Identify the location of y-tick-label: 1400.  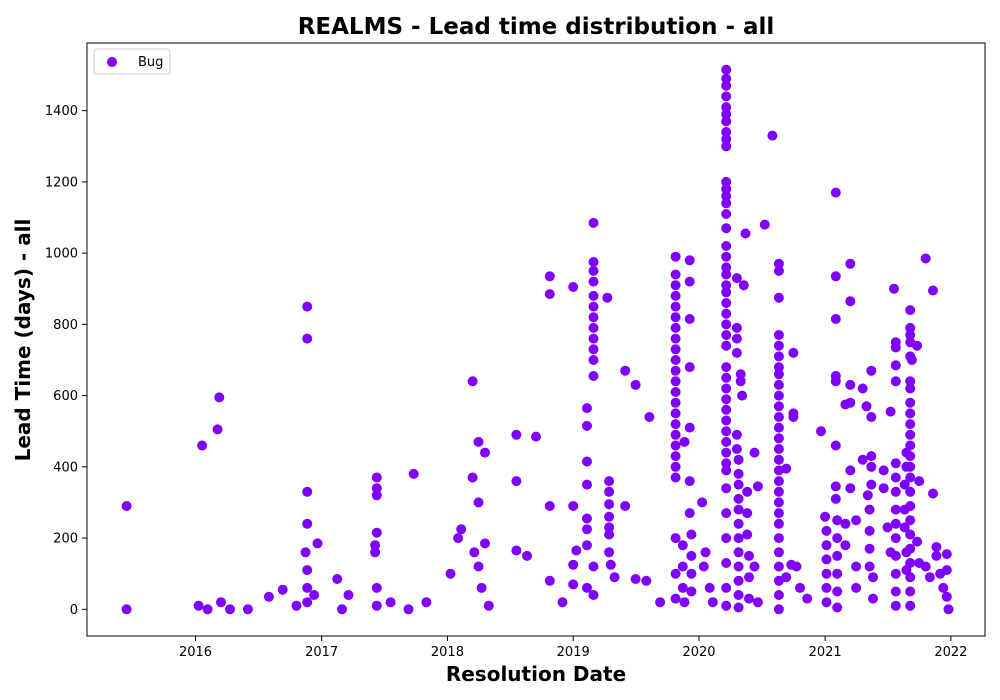
(61, 111).